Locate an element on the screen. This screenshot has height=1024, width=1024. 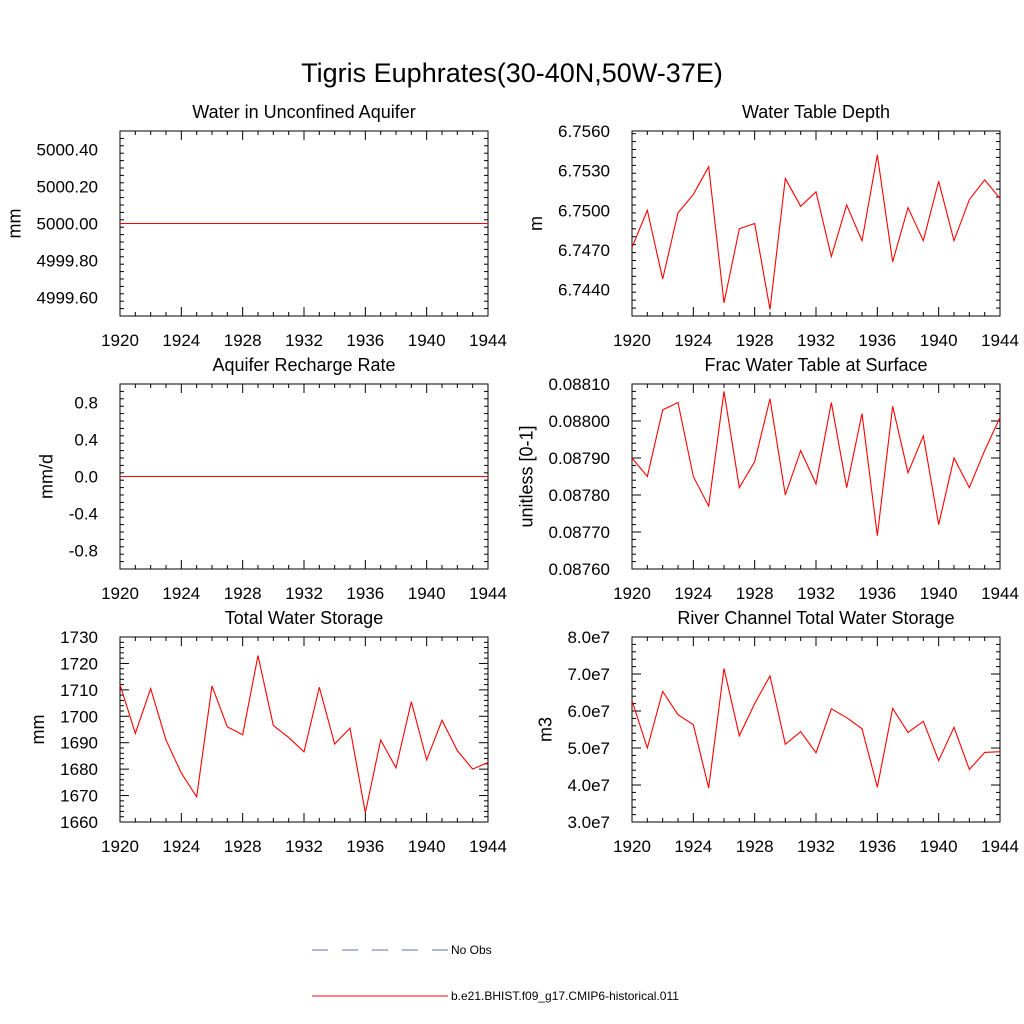
legend-entry: No Obs is located at coordinates (402, 950).